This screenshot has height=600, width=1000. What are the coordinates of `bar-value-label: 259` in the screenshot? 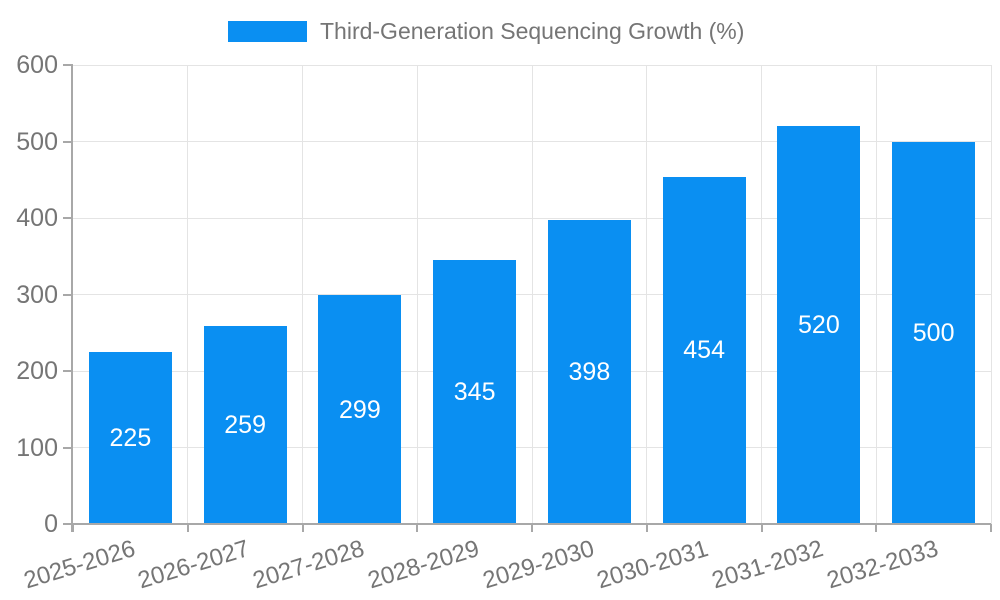 It's located at (245, 424).